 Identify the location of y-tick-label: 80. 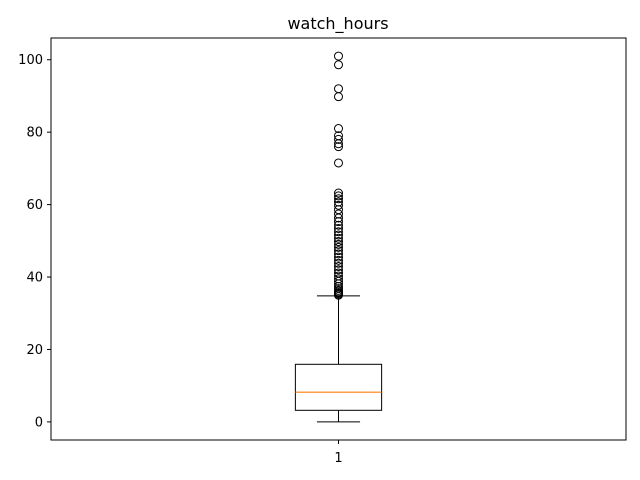
(34, 133).